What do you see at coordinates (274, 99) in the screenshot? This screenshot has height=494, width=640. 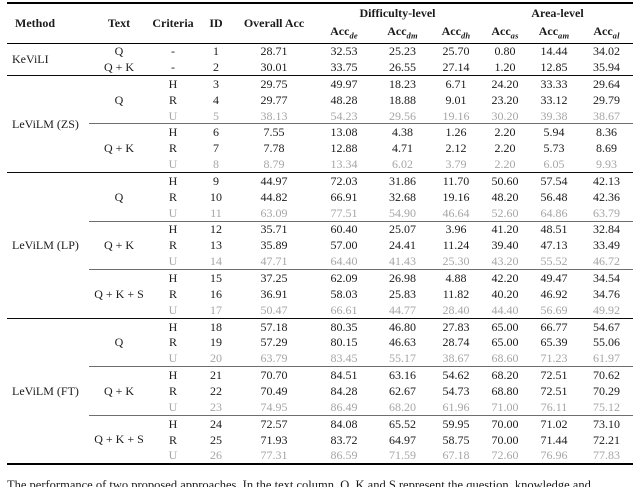 I see `value-cell: 29.77` at bounding box center [274, 99].